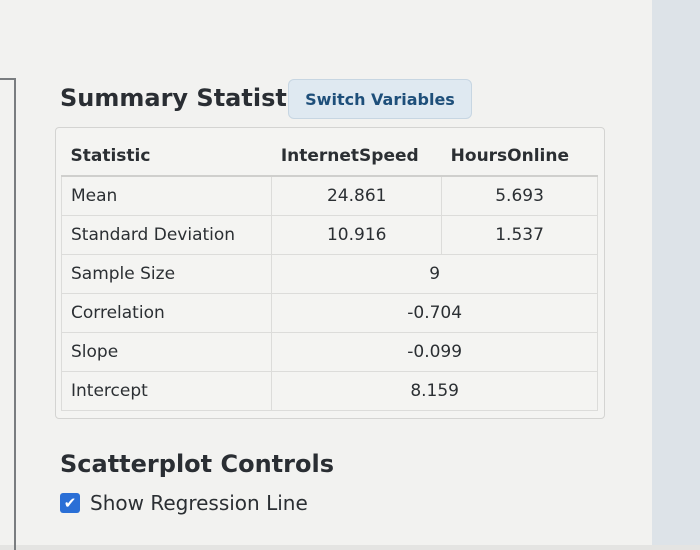 The height and width of the screenshot is (550, 700). I want to click on header-statistic: Statistic, so click(166, 156).